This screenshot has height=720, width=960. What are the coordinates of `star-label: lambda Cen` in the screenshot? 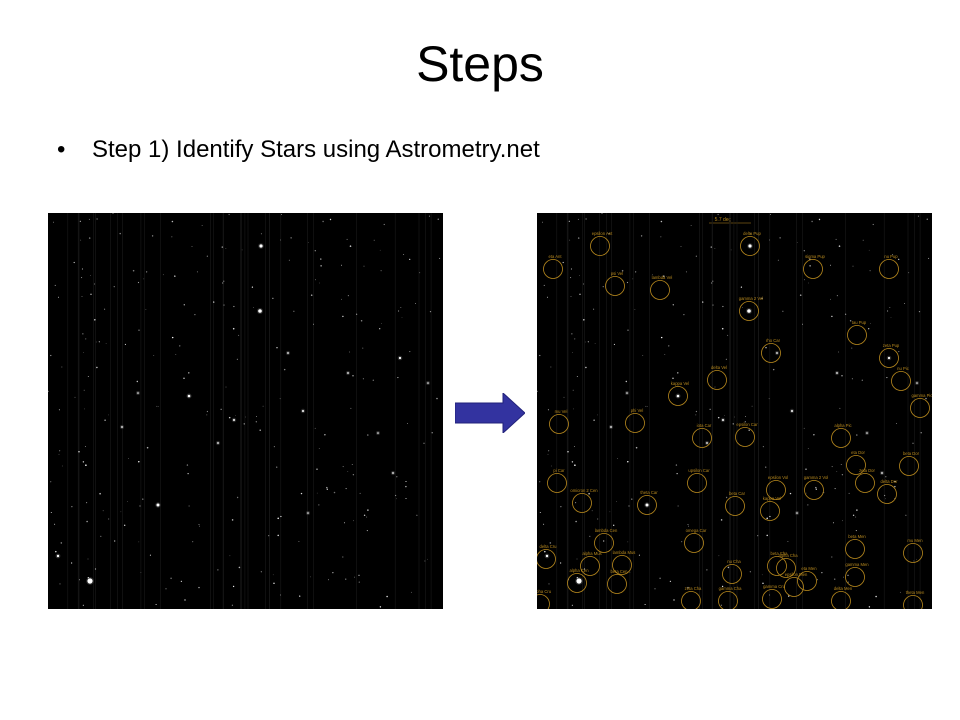 It's located at (606, 530).